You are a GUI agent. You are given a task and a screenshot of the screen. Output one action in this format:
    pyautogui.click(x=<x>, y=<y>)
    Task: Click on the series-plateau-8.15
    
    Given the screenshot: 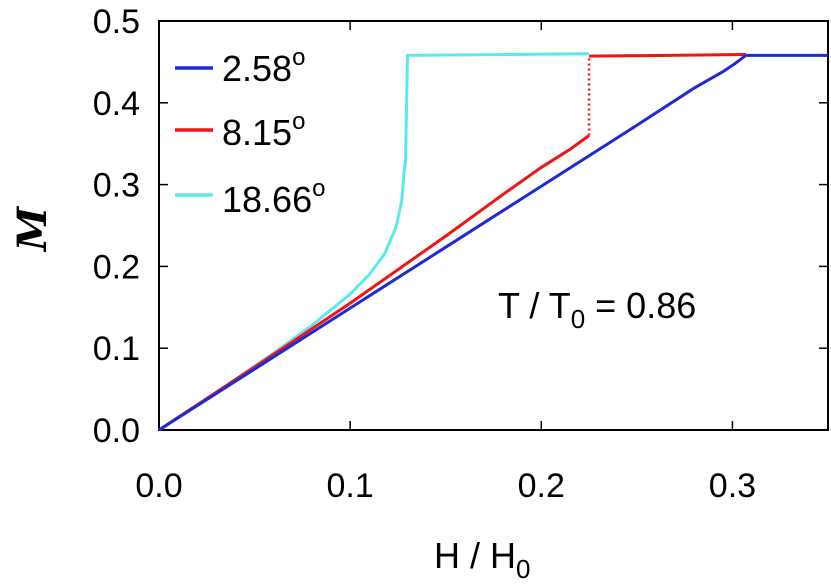 What is the action you would take?
    pyautogui.click(x=667, y=55)
    